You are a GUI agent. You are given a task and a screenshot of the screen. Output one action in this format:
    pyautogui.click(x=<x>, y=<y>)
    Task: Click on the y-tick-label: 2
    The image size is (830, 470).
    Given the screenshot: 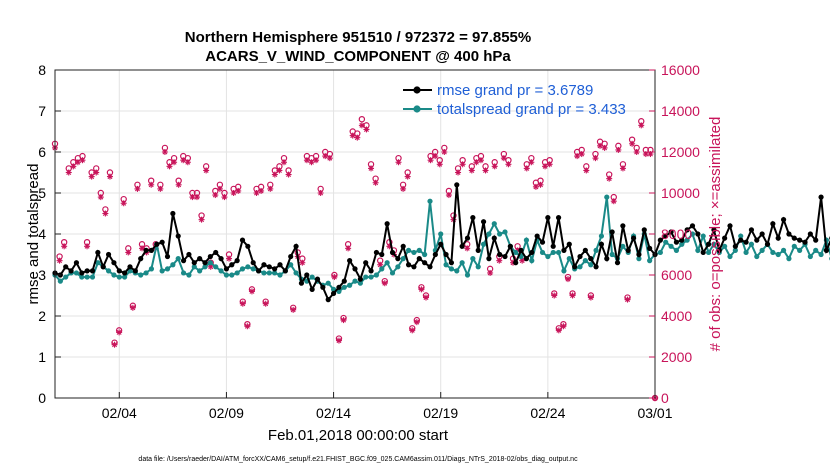 What is the action you would take?
    pyautogui.click(x=42, y=316)
    